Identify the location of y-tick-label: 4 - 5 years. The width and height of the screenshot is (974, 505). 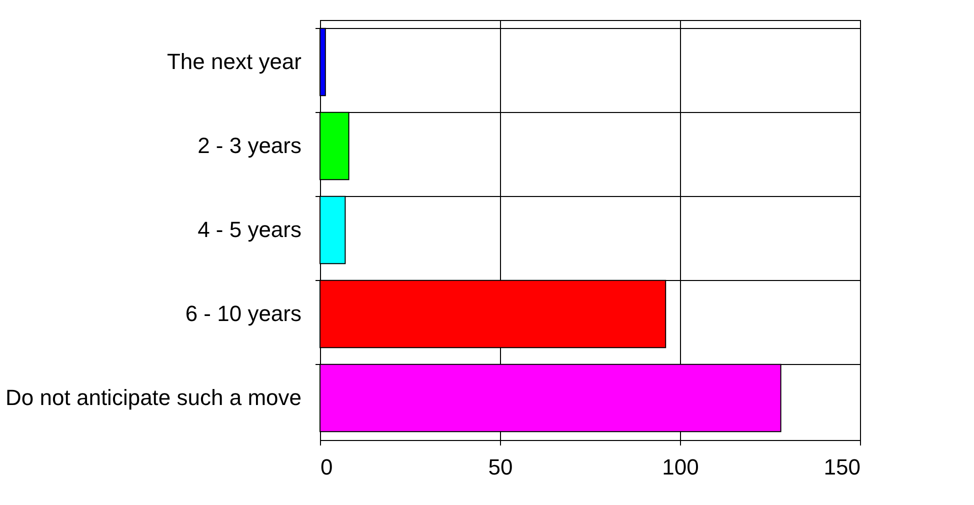
(250, 229).